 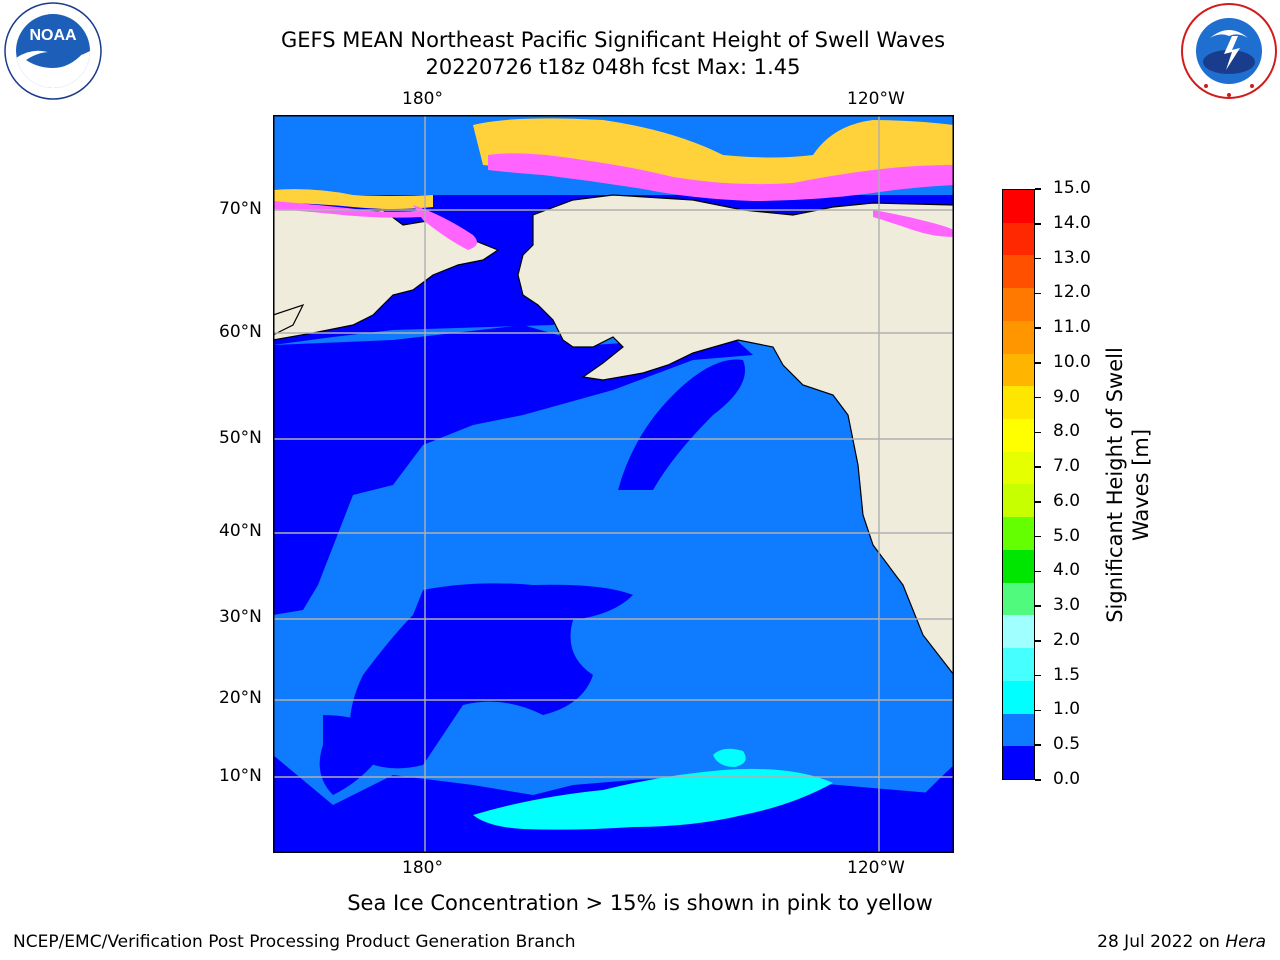 I want to click on lat-label-40n: 40°N, so click(x=240, y=531).